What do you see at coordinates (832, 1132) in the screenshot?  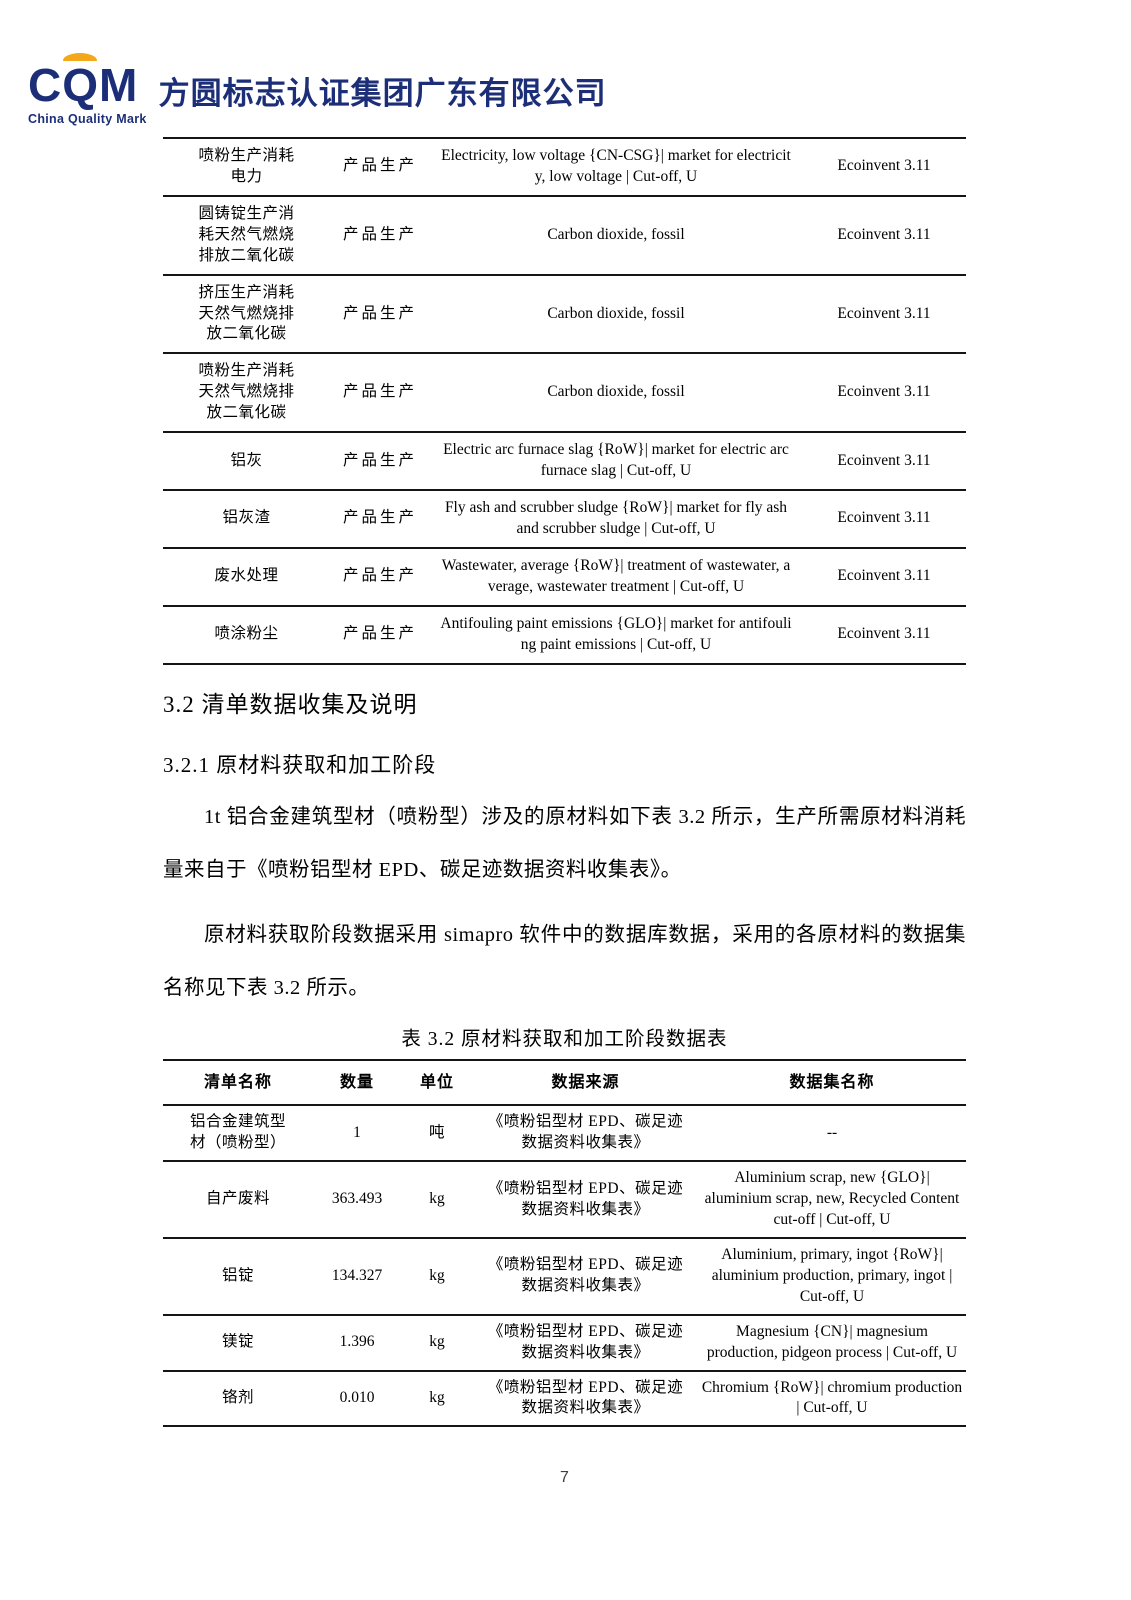 I see `dataset-name: --` at bounding box center [832, 1132].